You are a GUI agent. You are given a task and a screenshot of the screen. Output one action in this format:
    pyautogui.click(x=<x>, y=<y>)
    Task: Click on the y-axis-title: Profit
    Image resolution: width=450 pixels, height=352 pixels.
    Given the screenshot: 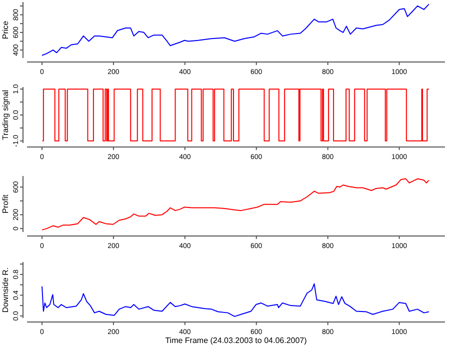 What is the action you would take?
    pyautogui.click(x=5, y=204)
    